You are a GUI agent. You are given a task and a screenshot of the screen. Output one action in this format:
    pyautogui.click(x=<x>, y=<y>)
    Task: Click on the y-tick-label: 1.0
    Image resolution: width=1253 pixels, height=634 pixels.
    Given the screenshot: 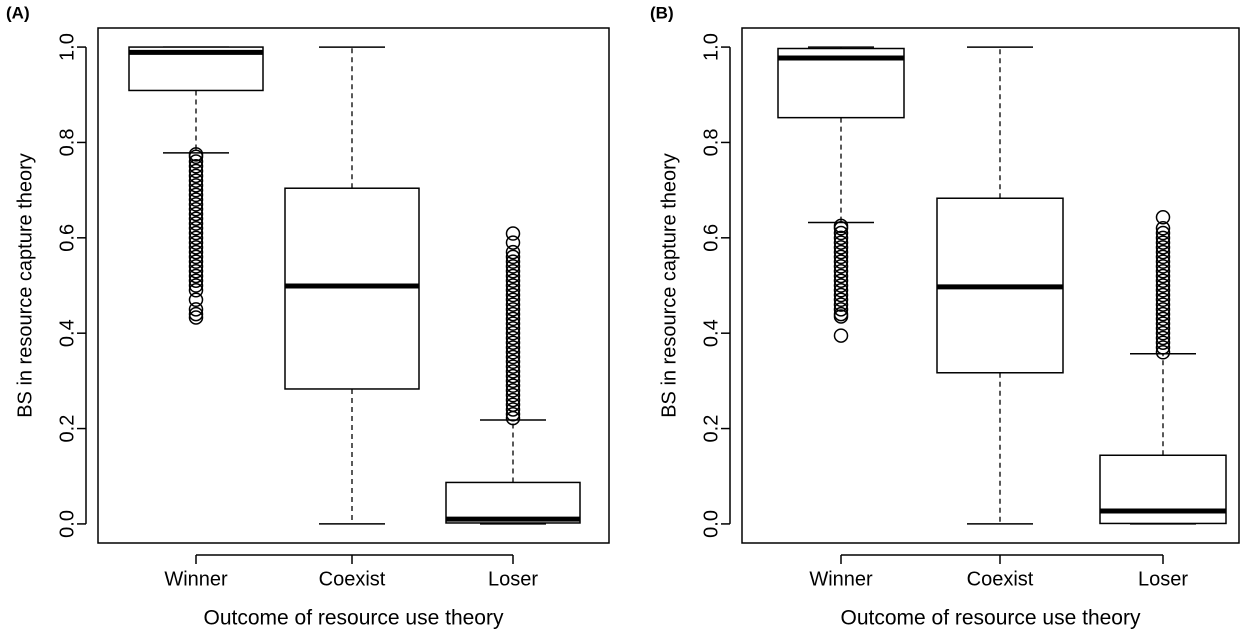 What is the action you would take?
    pyautogui.click(x=67, y=47)
    